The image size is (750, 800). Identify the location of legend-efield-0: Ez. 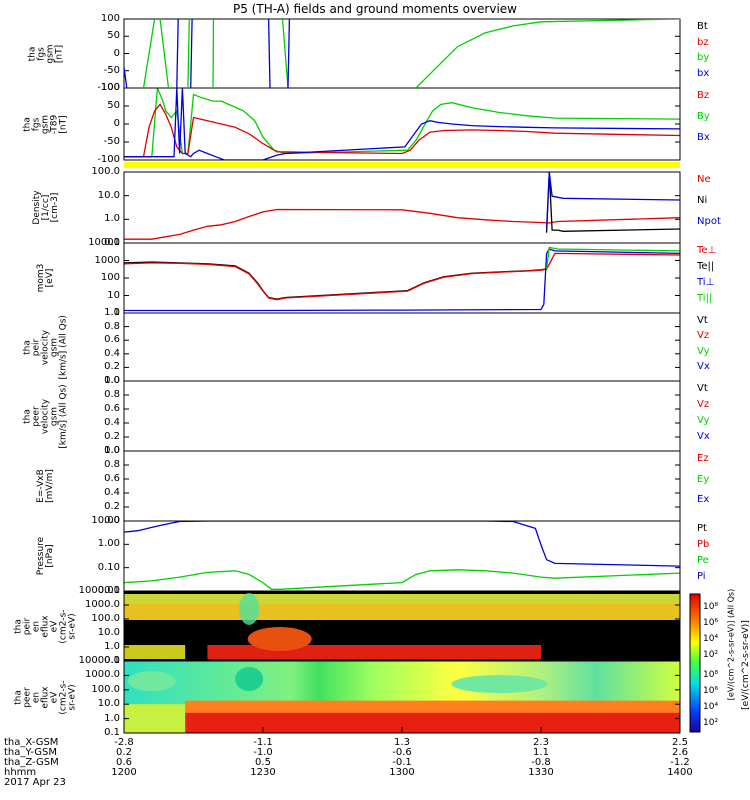
(703, 458).